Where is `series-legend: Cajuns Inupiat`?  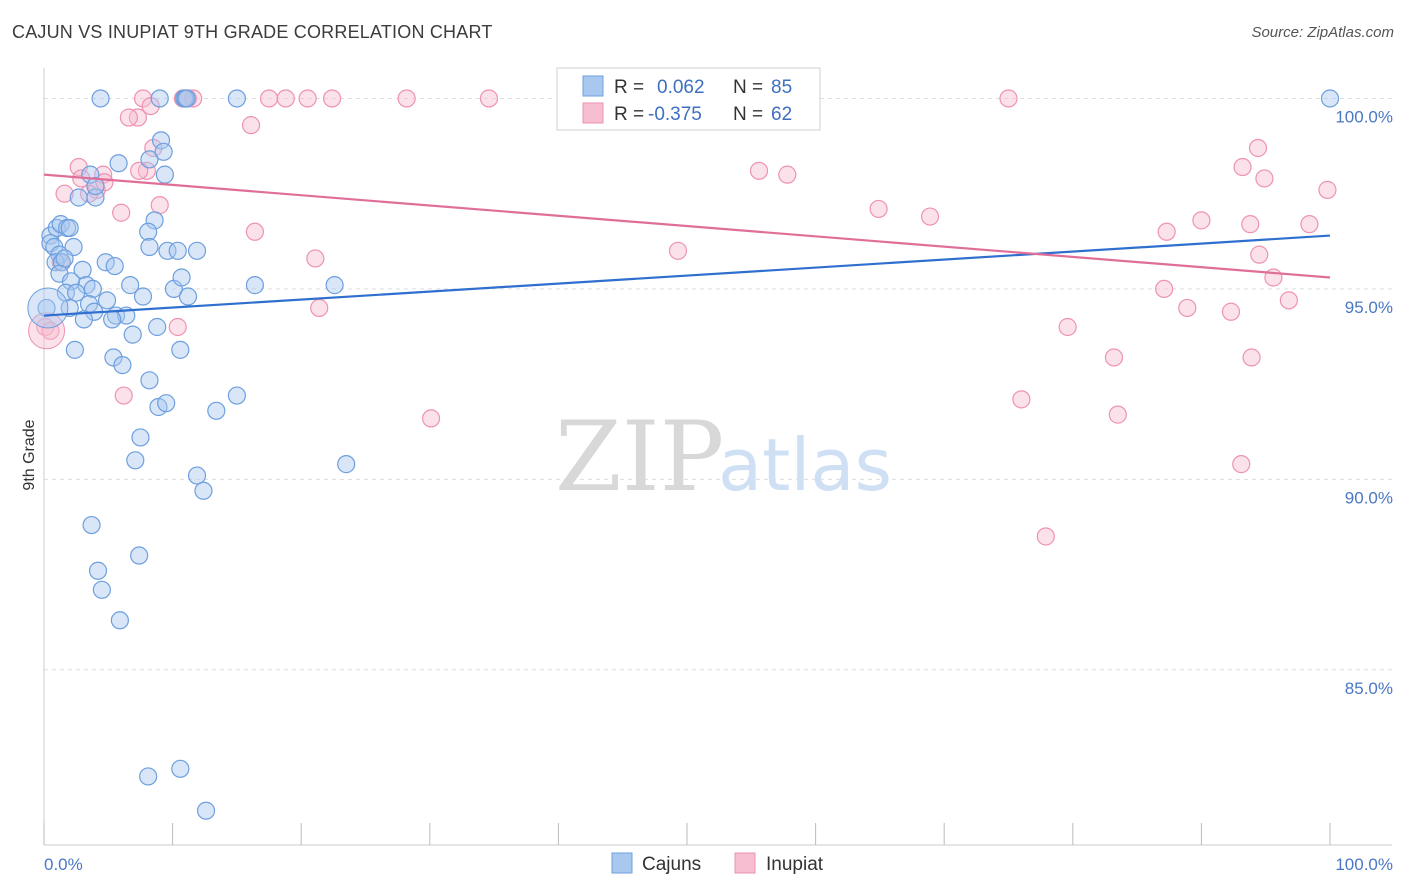 series-legend: Cajuns Inupiat is located at coordinates (717, 863).